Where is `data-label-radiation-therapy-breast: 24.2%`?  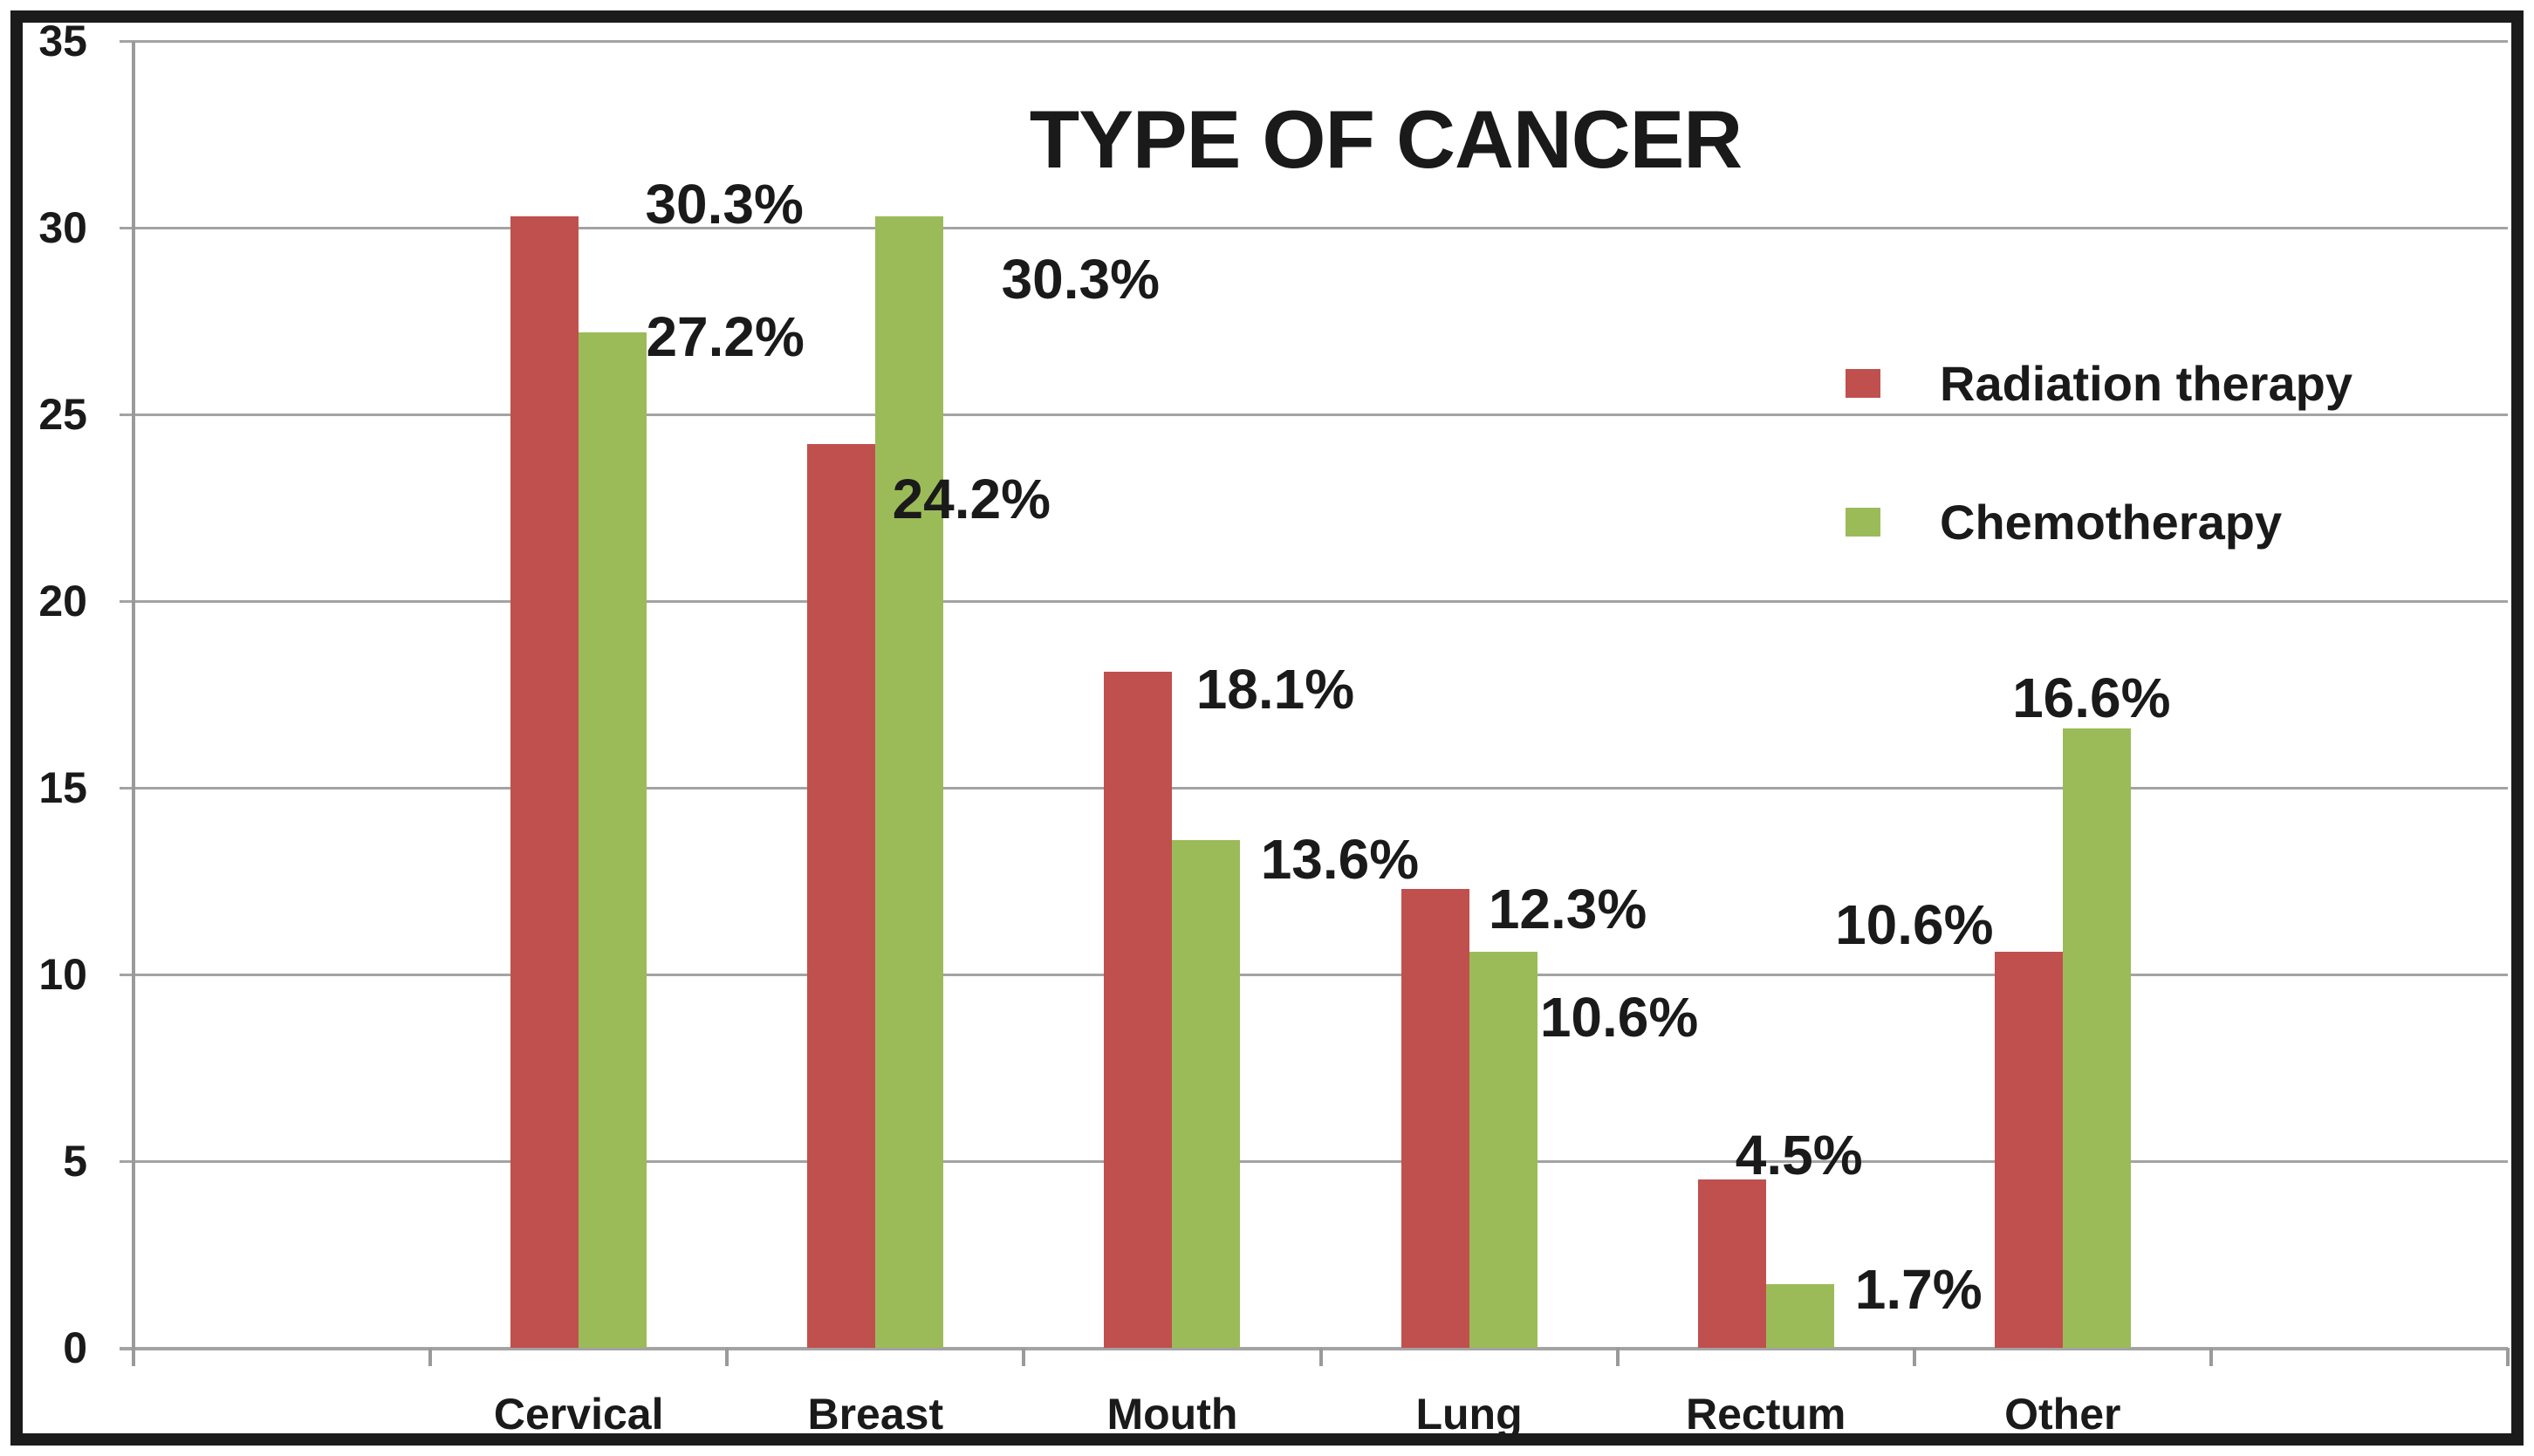
data-label-radiation-therapy-breast: 24.2% is located at coordinates (971, 499).